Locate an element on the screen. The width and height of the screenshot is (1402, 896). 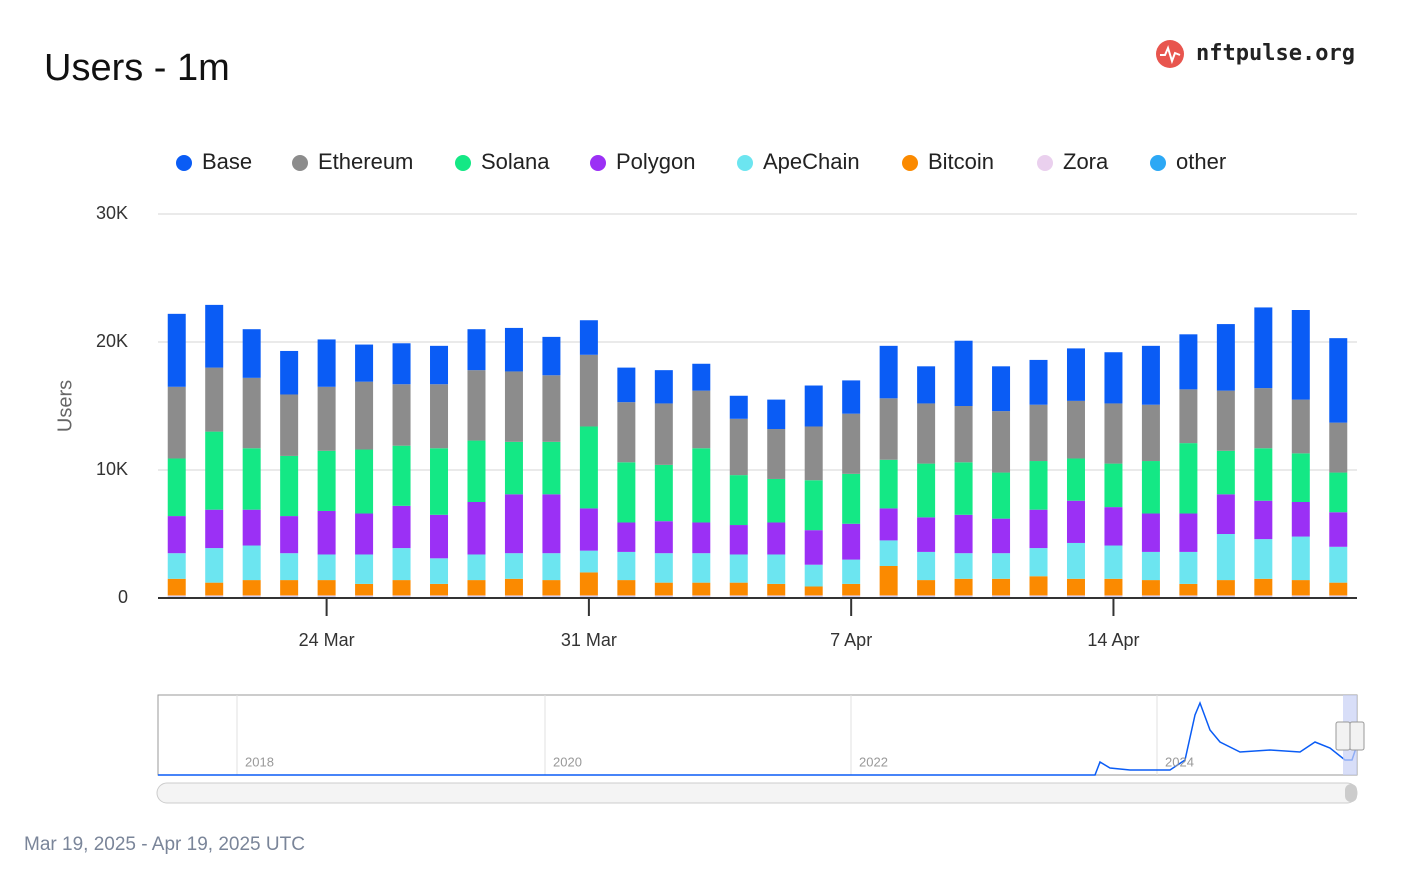
legend-label: Solana is located at coordinates (515, 161).